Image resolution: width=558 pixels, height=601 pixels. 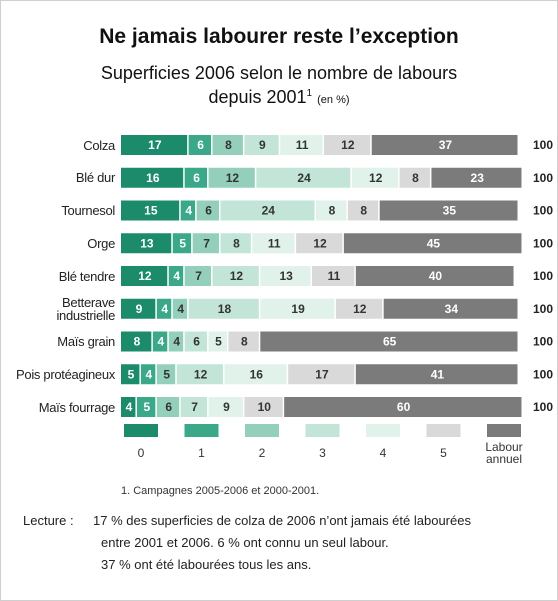 I want to click on legend-label: 4, so click(x=383, y=453).